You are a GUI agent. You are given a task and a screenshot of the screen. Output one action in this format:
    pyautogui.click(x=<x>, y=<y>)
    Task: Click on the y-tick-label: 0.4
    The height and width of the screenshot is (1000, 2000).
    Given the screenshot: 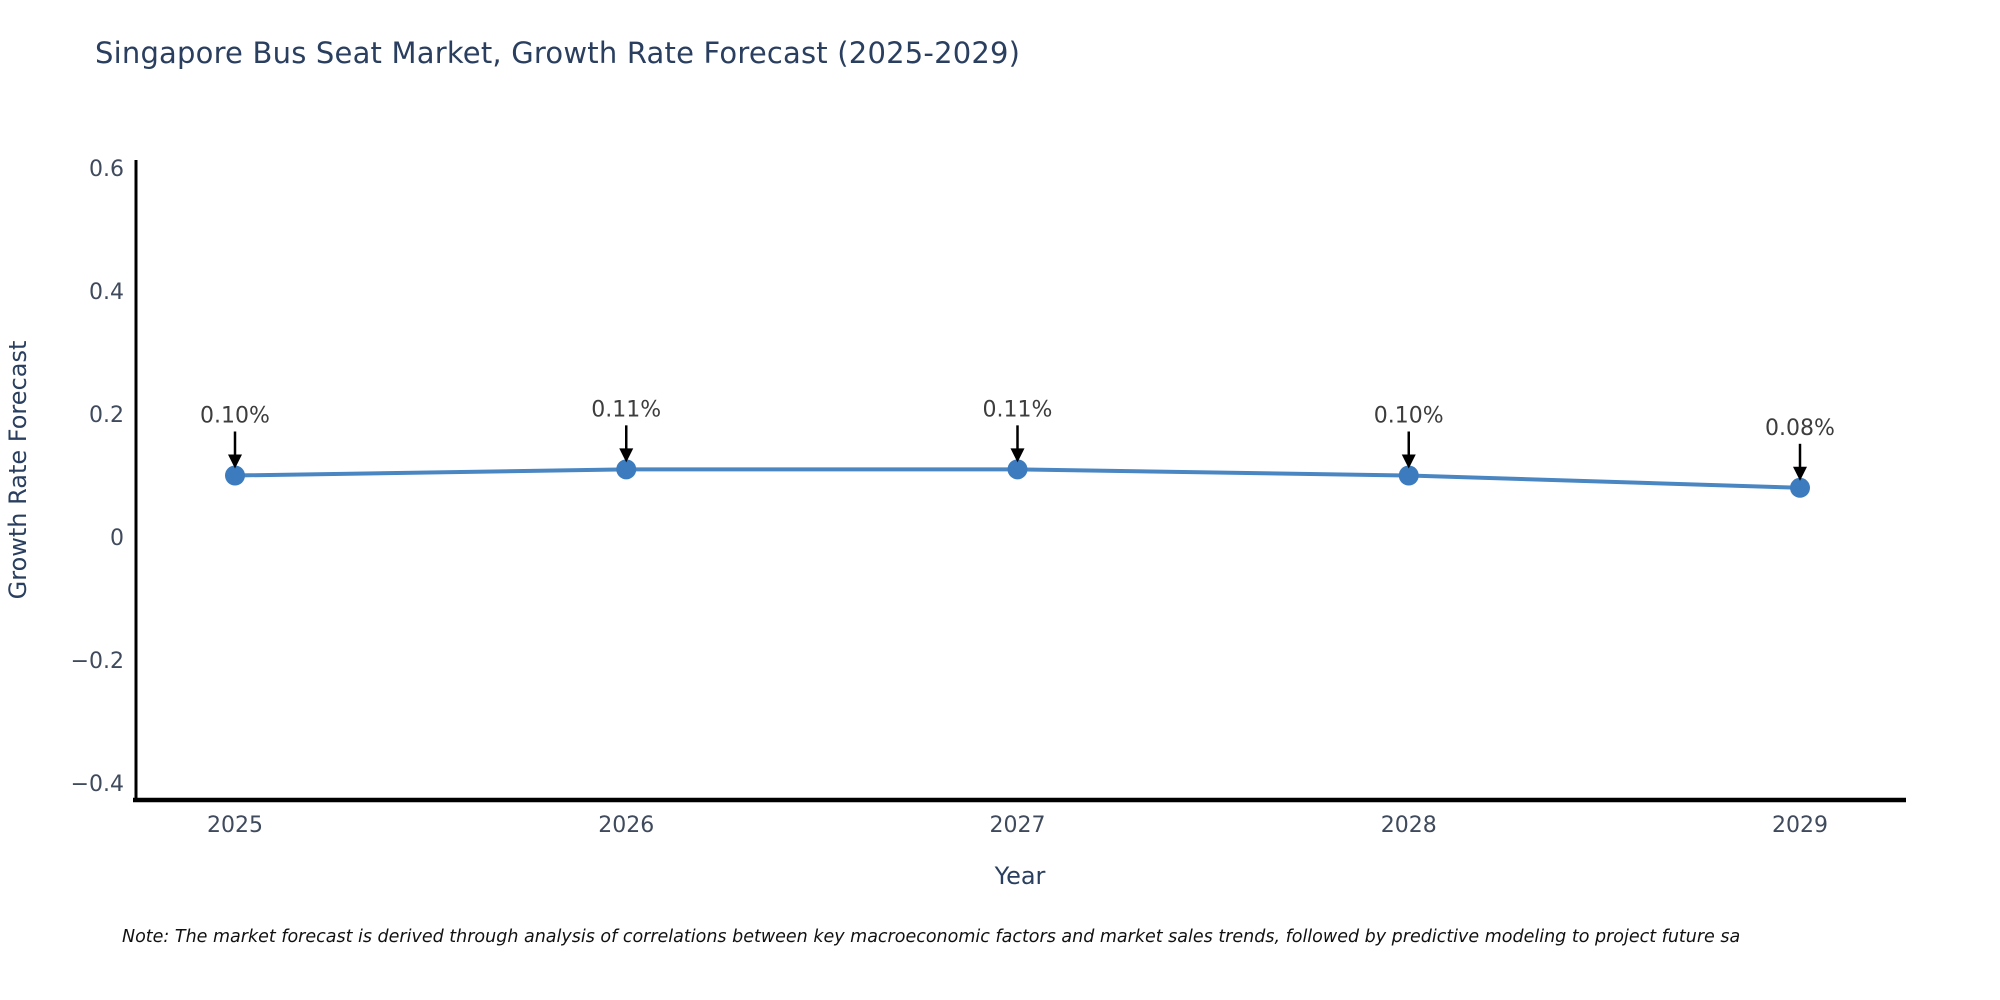 What is the action you would take?
    pyautogui.click(x=106, y=292)
    